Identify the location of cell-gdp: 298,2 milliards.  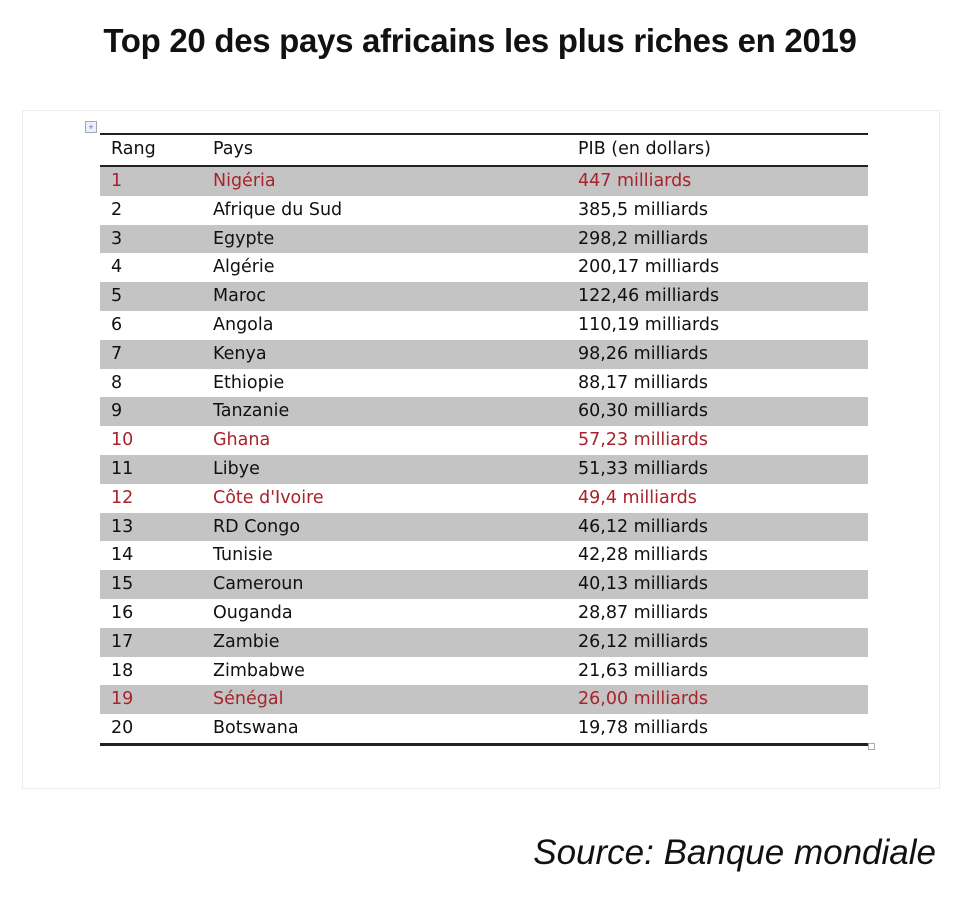
(643, 238).